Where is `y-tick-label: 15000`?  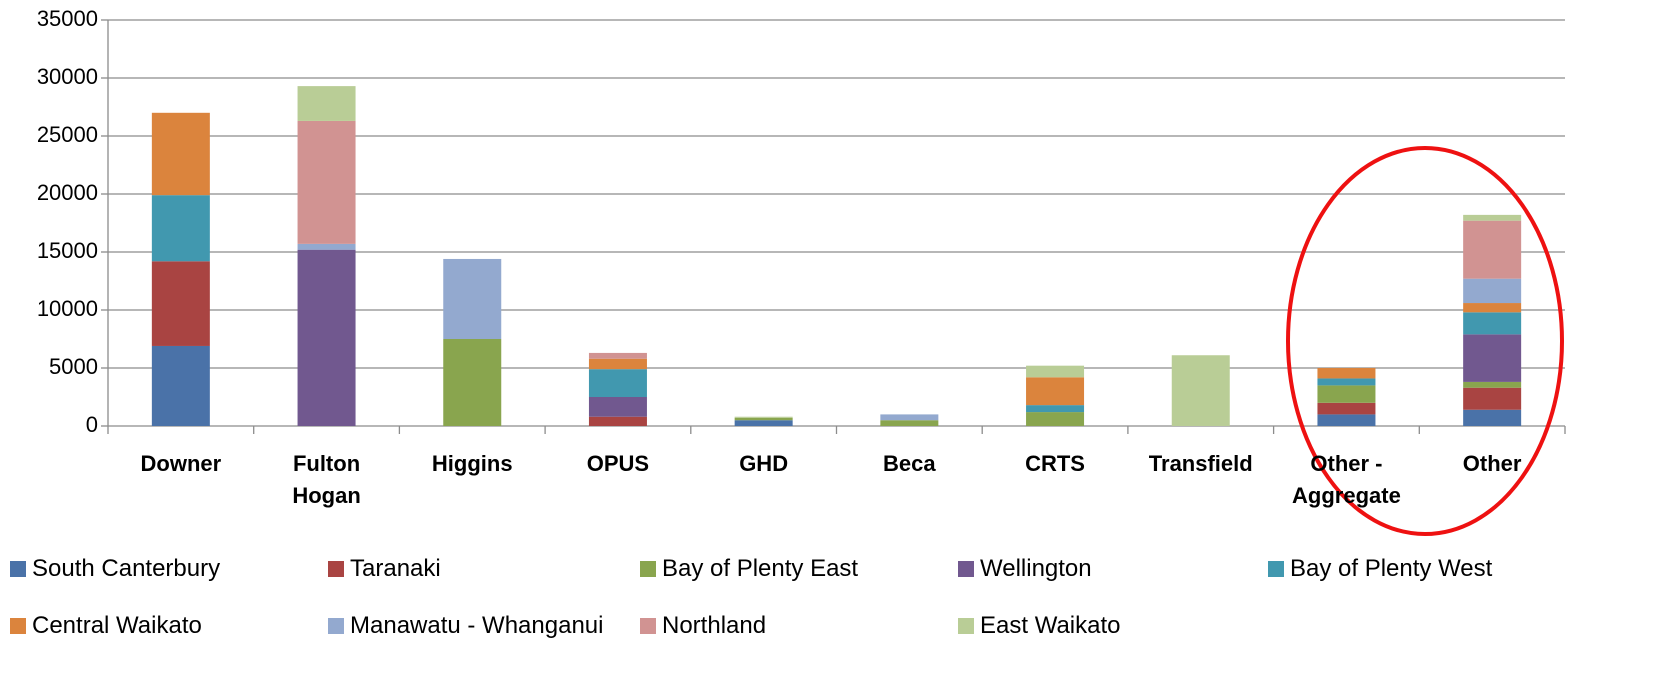
y-tick-label: 15000 is located at coordinates (67, 250).